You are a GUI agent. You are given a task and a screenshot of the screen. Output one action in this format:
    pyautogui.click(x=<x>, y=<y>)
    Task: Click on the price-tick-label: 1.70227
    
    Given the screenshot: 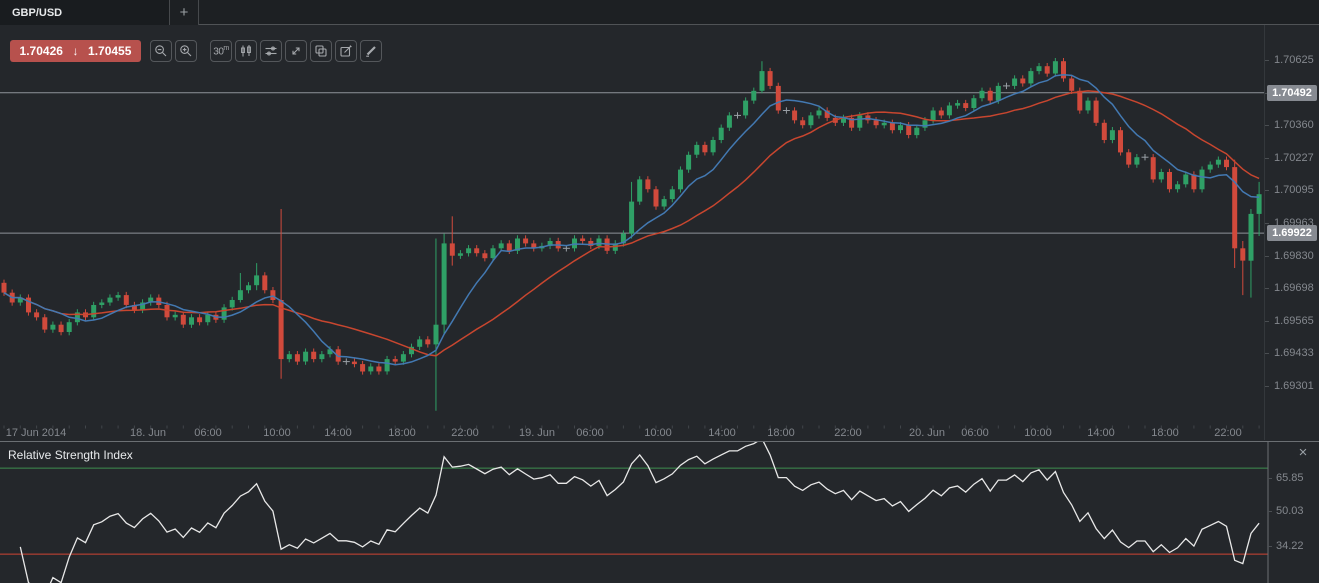 What is the action you would take?
    pyautogui.click(x=1294, y=158)
    